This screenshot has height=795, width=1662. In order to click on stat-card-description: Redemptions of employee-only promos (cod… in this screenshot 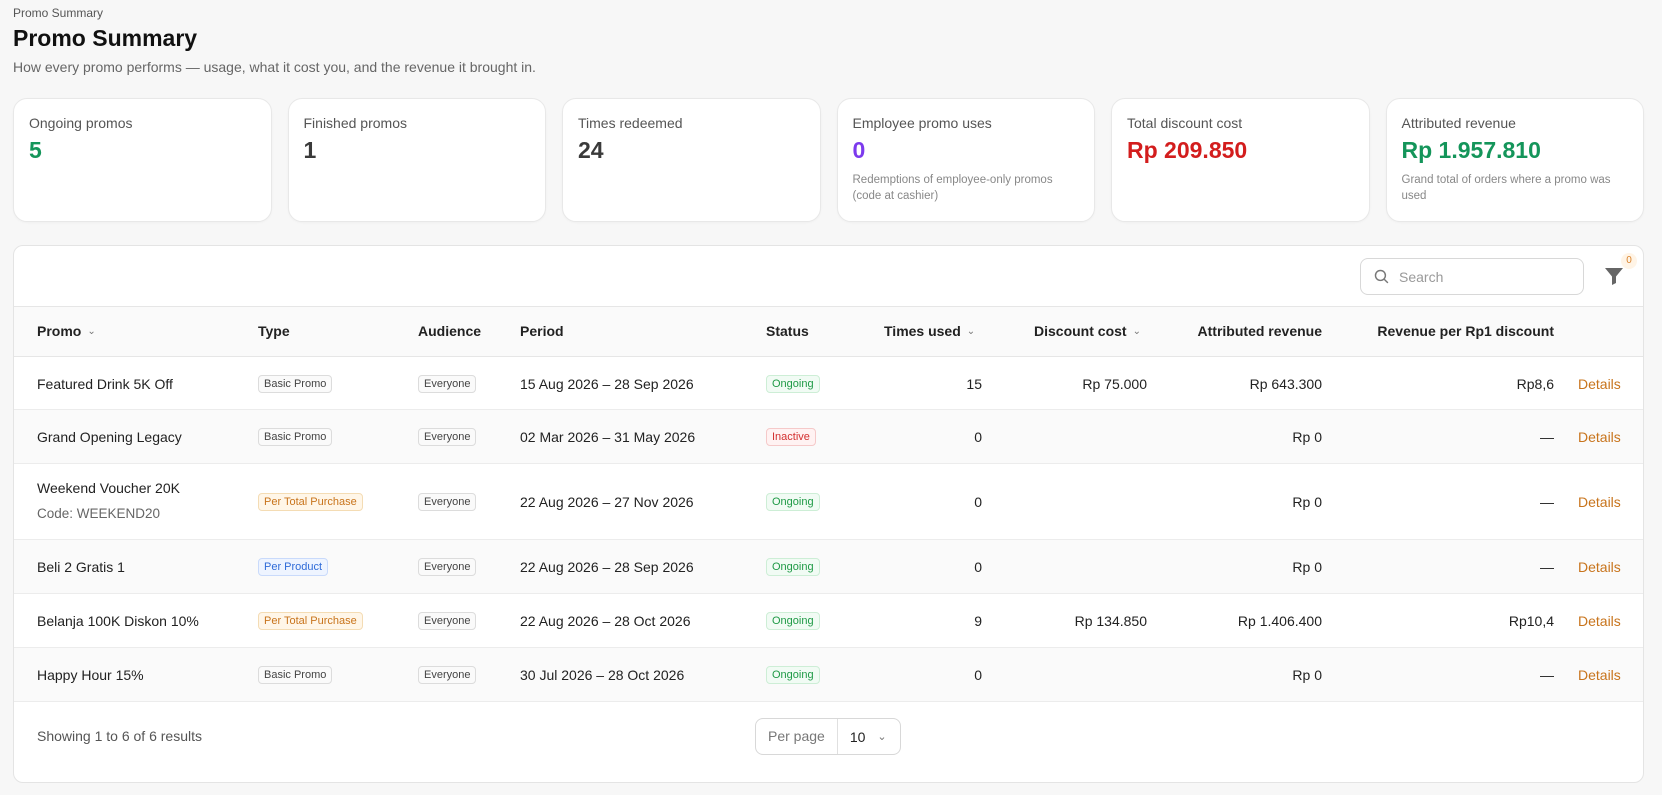, I will do `click(952, 188)`.